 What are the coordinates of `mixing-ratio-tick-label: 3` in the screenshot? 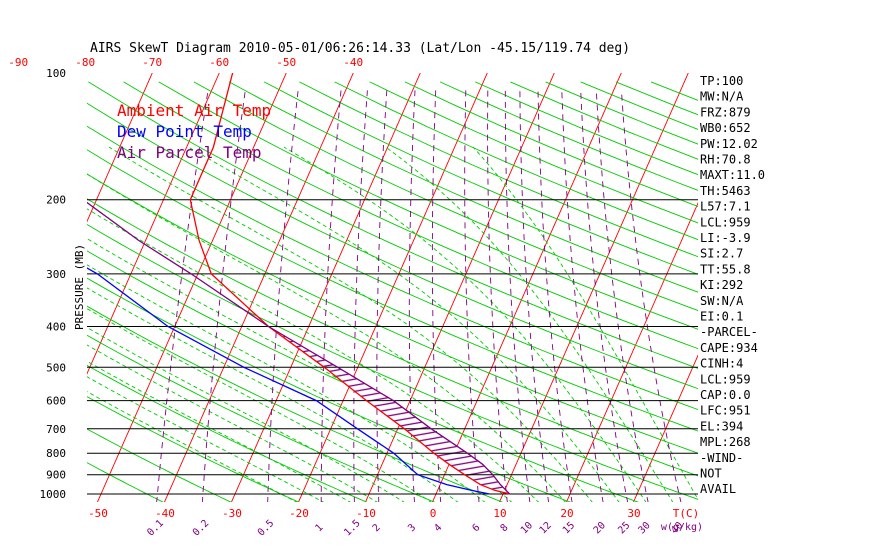 It's located at (412, 528).